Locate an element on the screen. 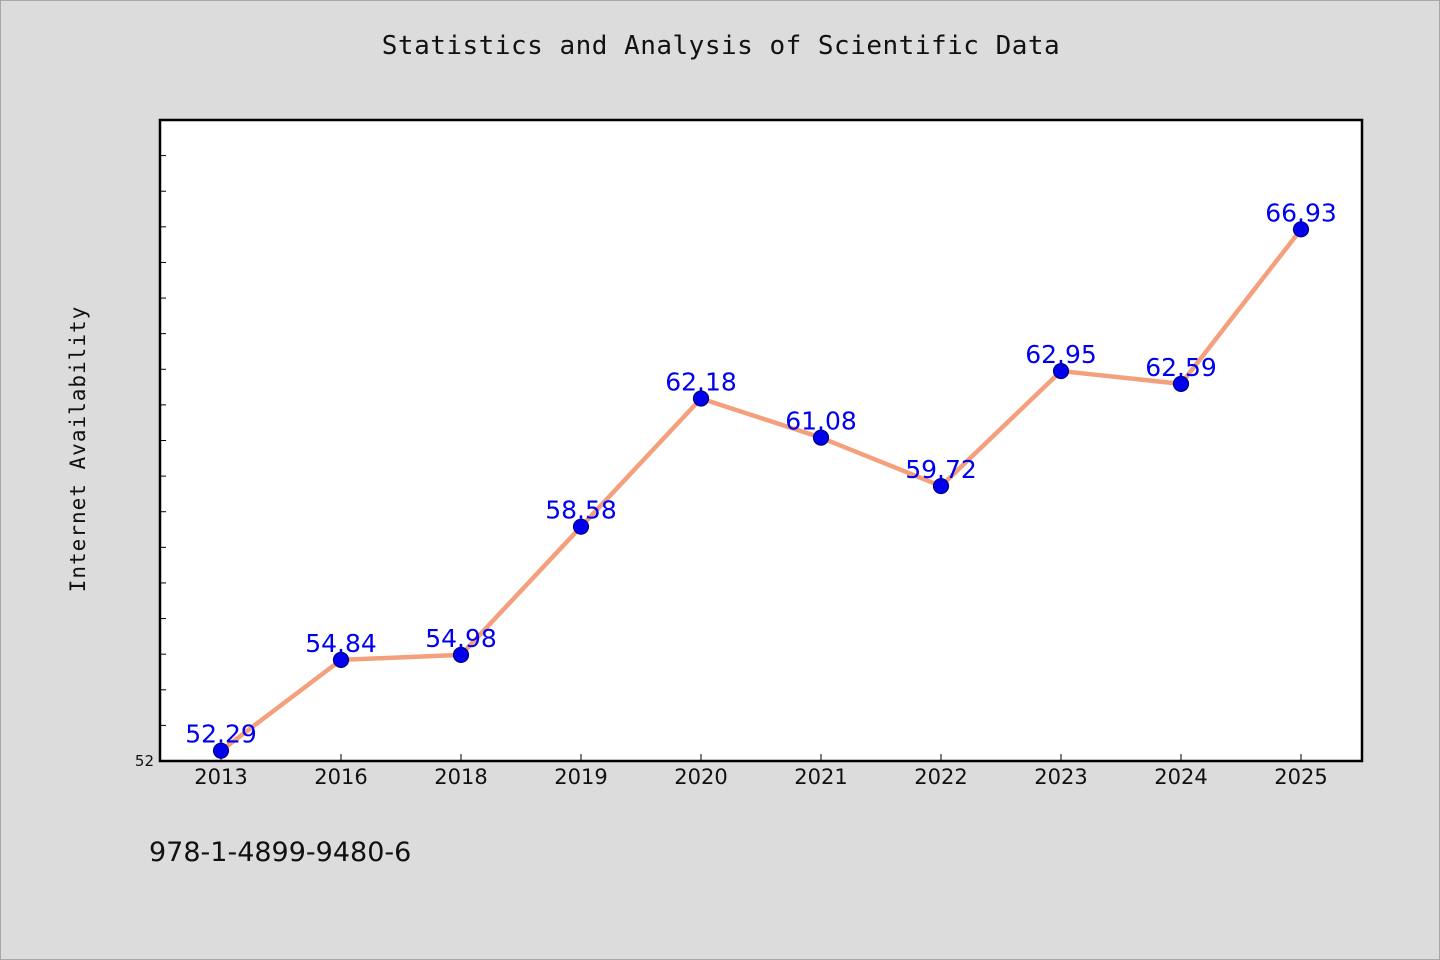 The height and width of the screenshot is (960, 1440). x-axis-ticks is located at coordinates (761, 757).